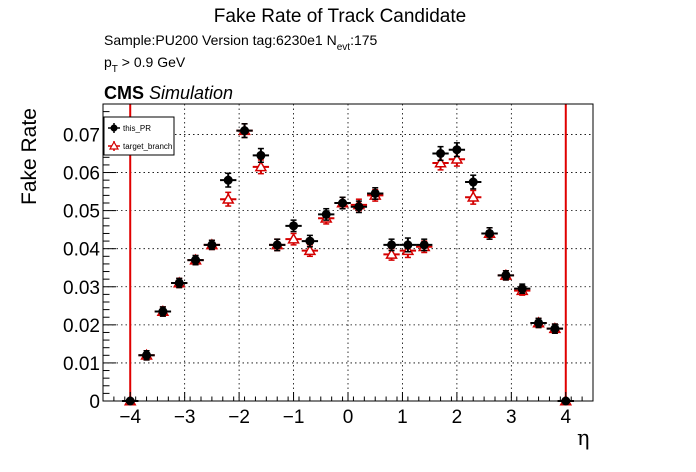 The height and width of the screenshot is (472, 696). I want to click on x-tick-label: 0, so click(348, 417).